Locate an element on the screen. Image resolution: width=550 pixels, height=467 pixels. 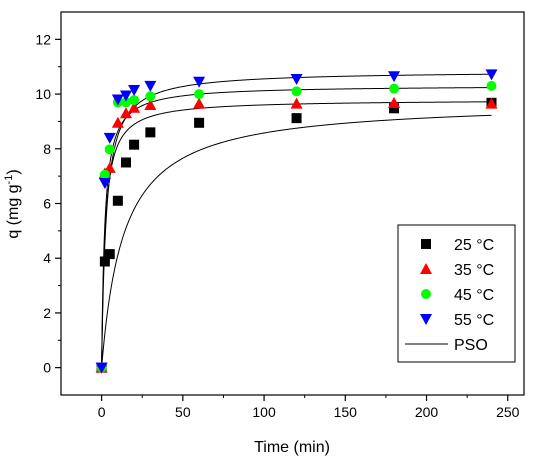
y-tick-label: 8 is located at coordinates (47, 149).